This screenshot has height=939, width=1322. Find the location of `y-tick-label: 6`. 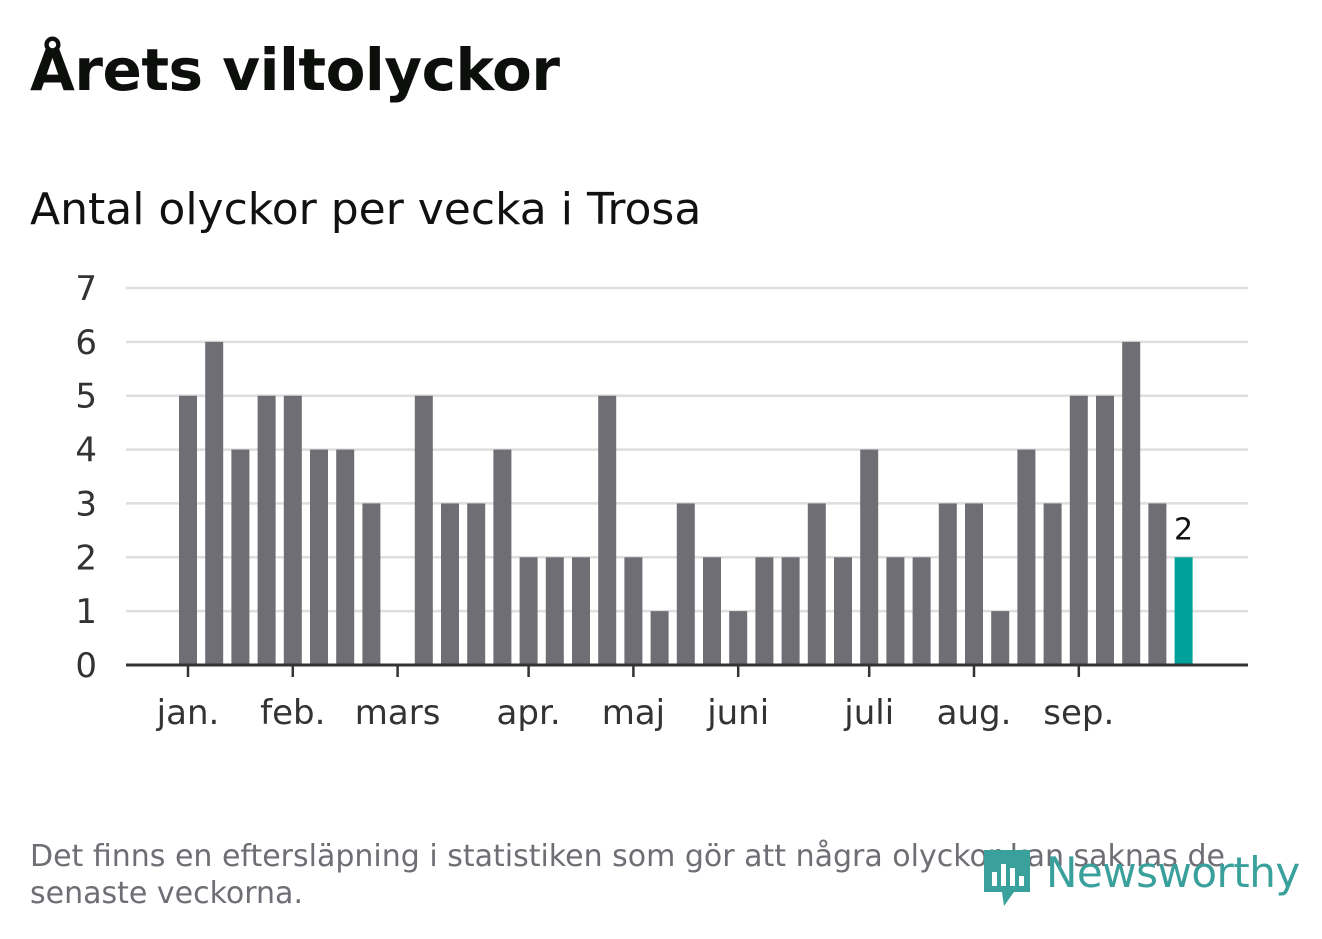

y-tick-label: 6 is located at coordinates (86, 343).